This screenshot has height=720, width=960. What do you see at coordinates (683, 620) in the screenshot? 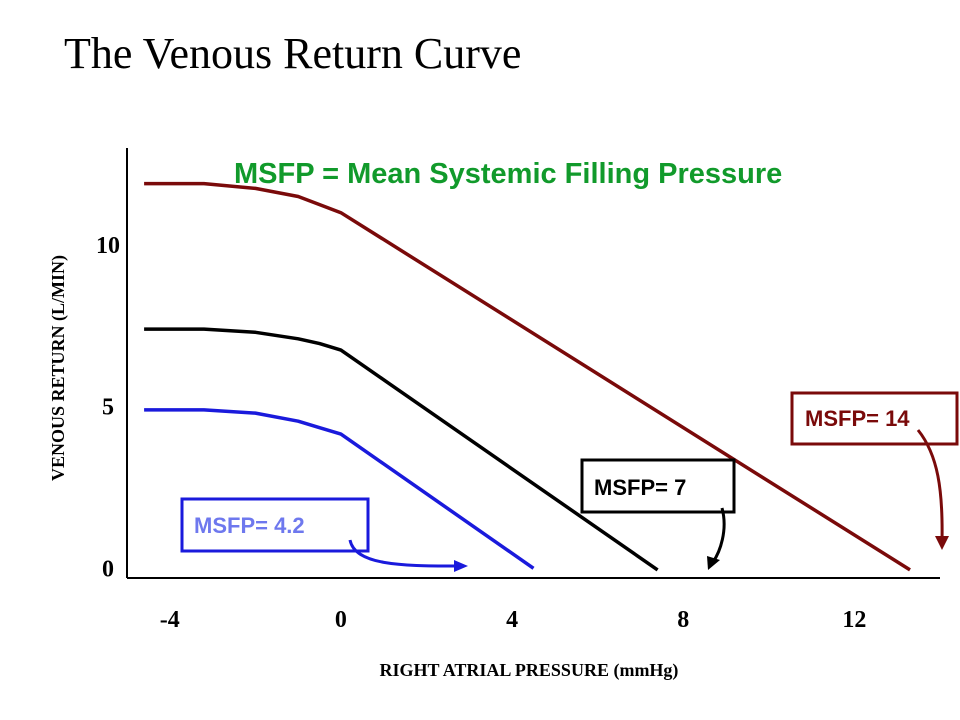
I see `x-tick-label: 8` at bounding box center [683, 620].